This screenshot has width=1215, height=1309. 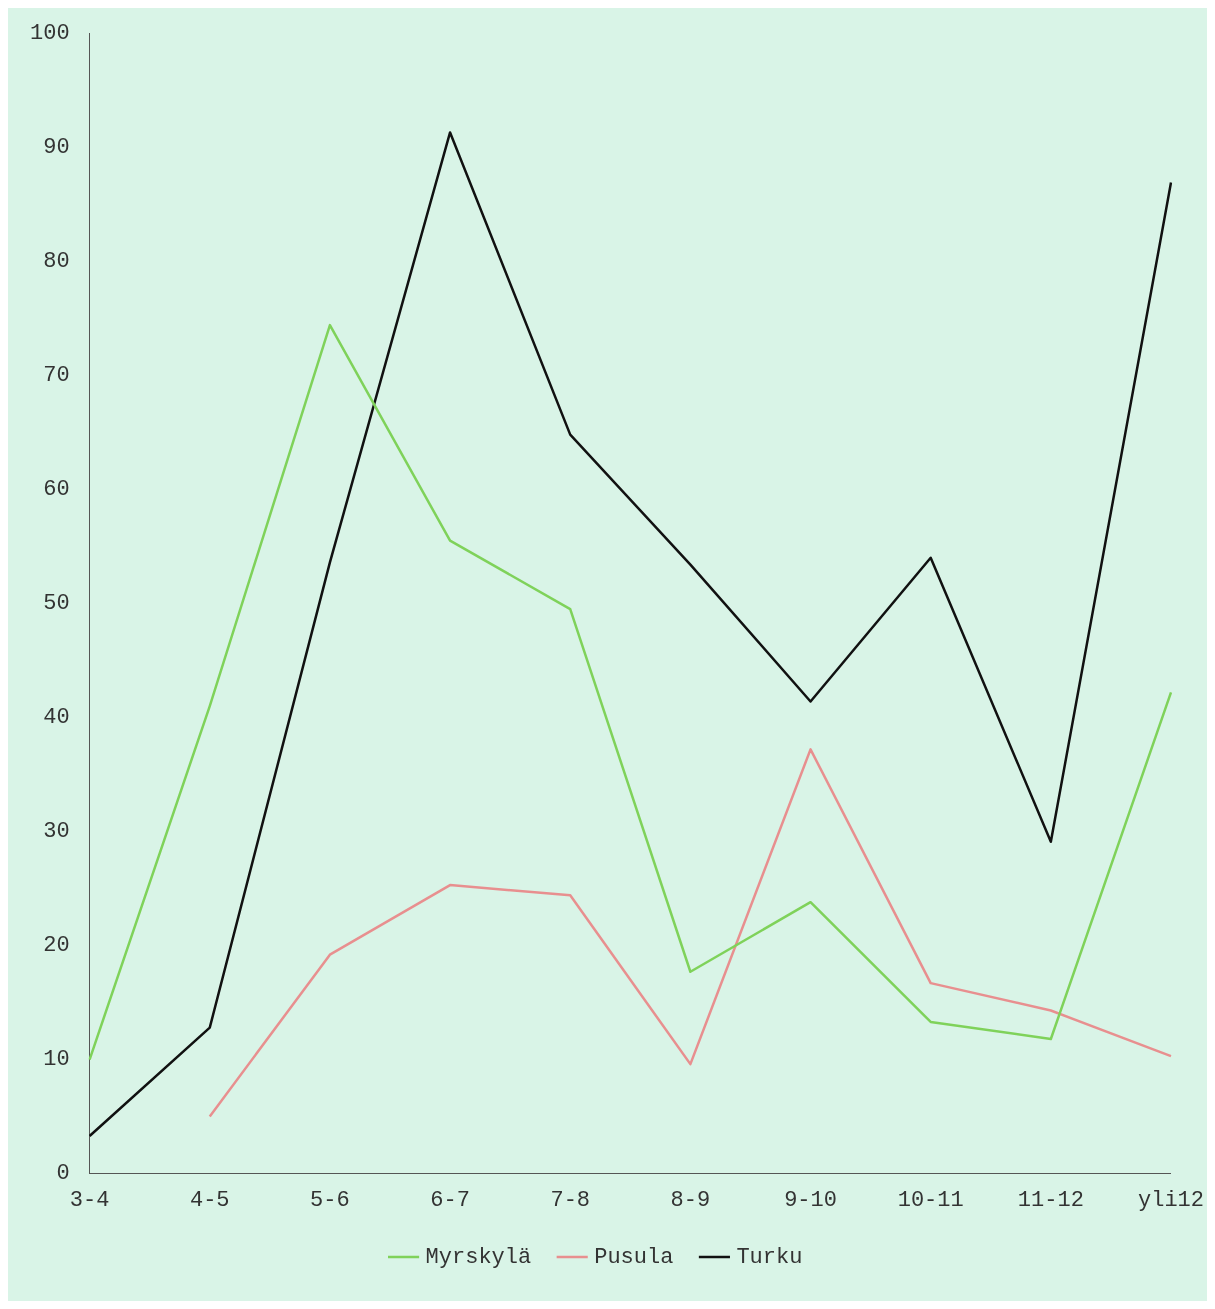 What do you see at coordinates (56, 376) in the screenshot?
I see `y-tick-label: 70` at bounding box center [56, 376].